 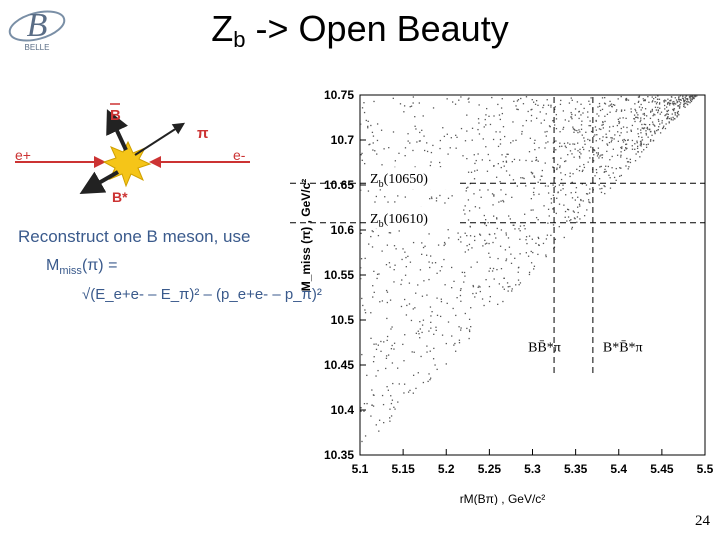 What do you see at coordinates (490, 469) in the screenshot?
I see `x-tick-label: 5.25` at bounding box center [490, 469].